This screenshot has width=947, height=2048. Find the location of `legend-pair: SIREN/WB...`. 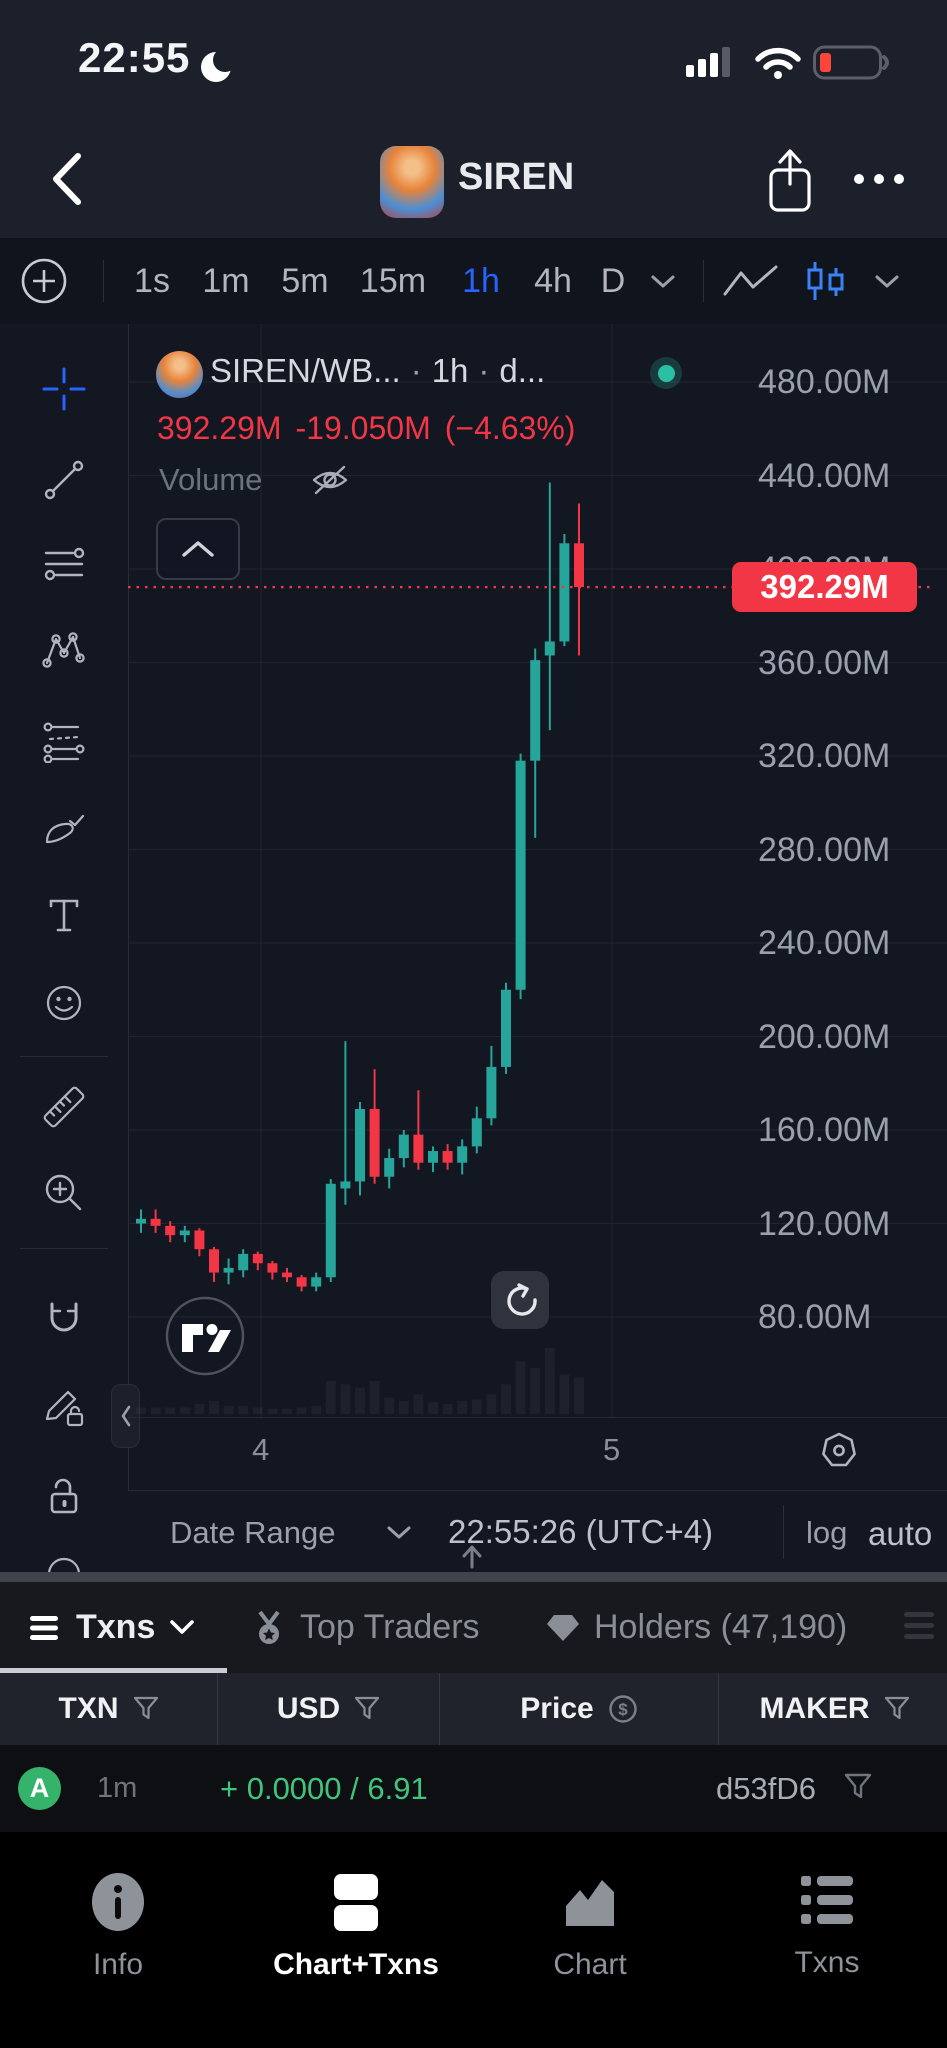

legend-pair: SIREN/WB... is located at coordinates (305, 370).